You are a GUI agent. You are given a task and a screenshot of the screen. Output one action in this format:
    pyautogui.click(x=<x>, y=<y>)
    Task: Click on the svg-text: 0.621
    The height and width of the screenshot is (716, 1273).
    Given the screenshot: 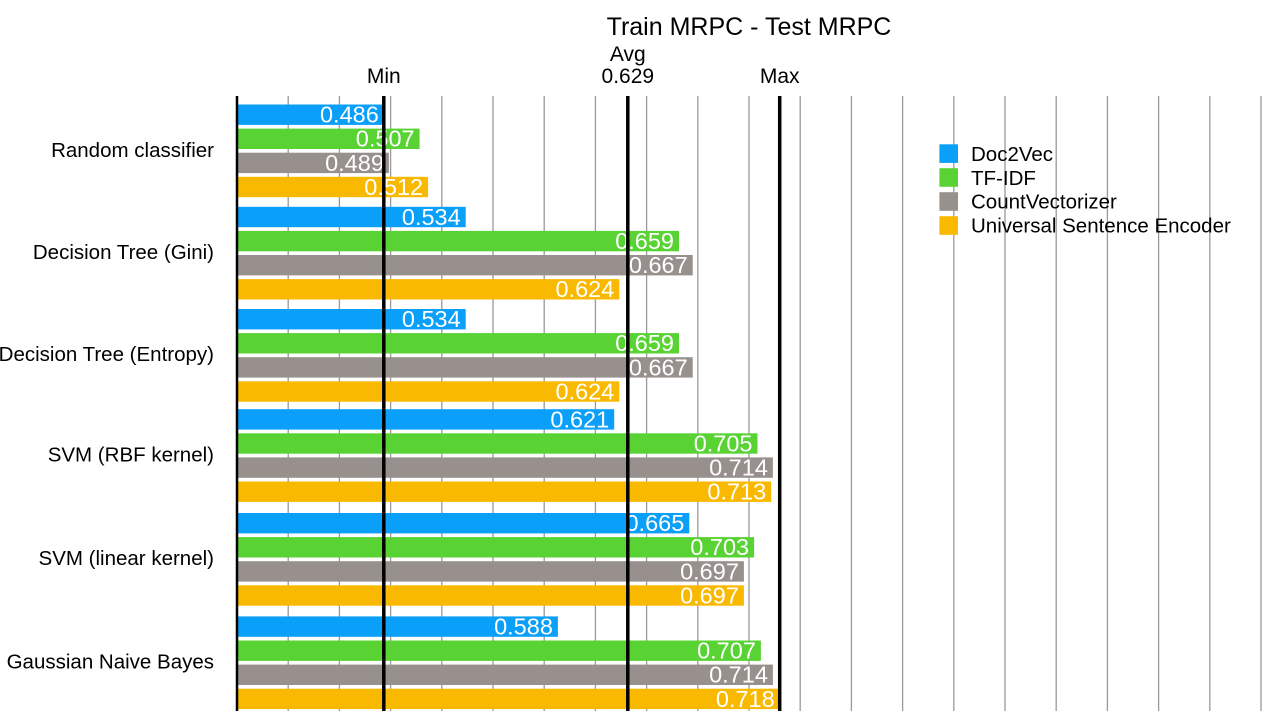 What is the action you would take?
    pyautogui.click(x=579, y=419)
    